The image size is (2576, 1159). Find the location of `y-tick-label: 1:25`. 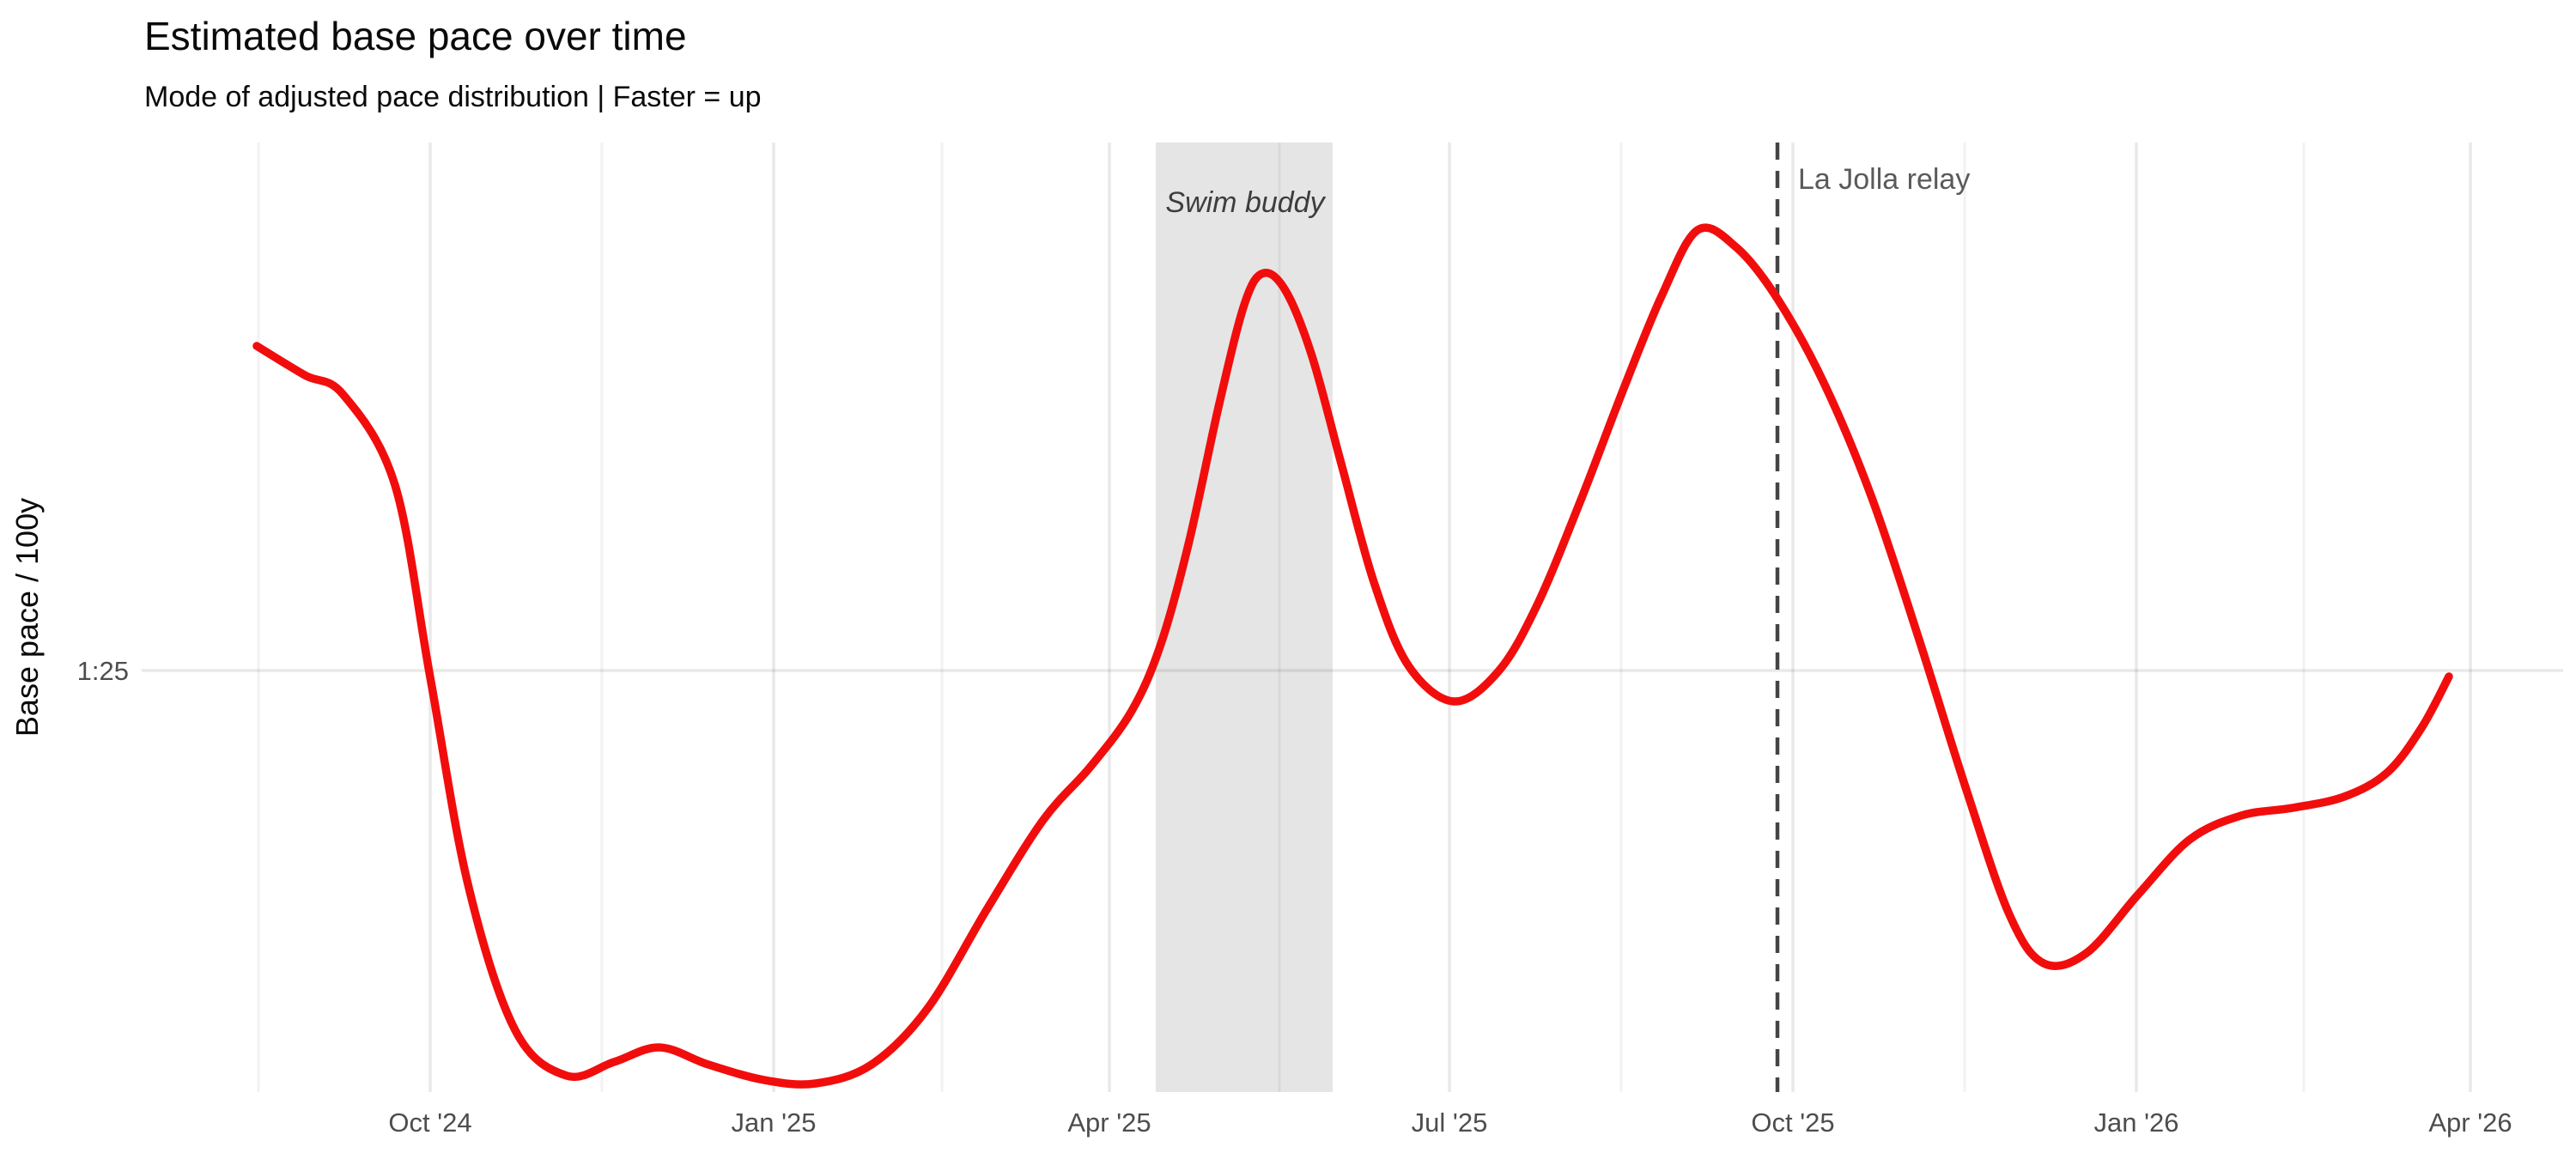

y-tick-label: 1:25 is located at coordinates (103, 671).